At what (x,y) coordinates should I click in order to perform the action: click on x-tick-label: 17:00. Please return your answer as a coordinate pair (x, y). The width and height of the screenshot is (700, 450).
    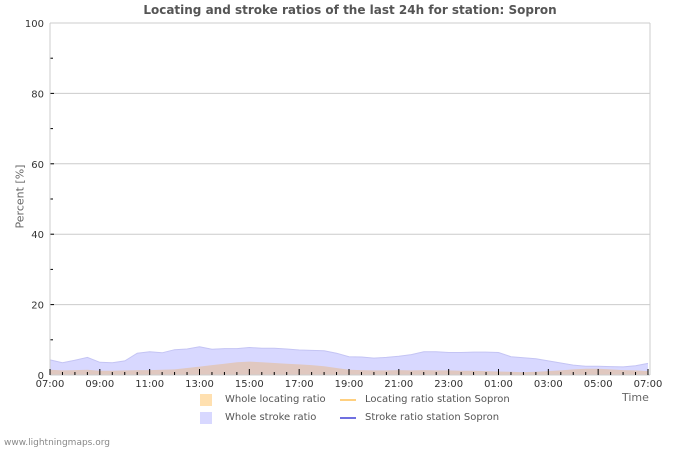
    Looking at the image, I should click on (299, 384).